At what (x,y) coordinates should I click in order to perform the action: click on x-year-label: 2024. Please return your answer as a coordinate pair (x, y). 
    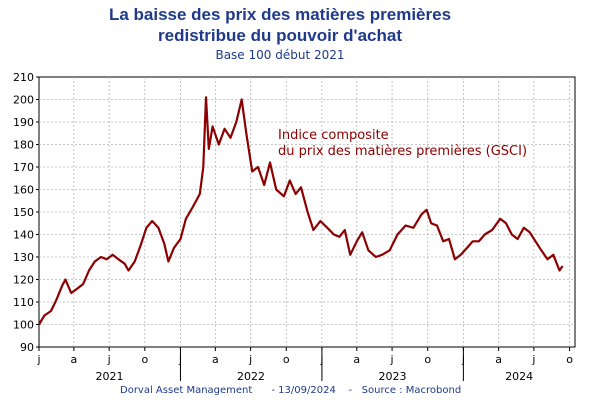
    Looking at the image, I should click on (519, 376).